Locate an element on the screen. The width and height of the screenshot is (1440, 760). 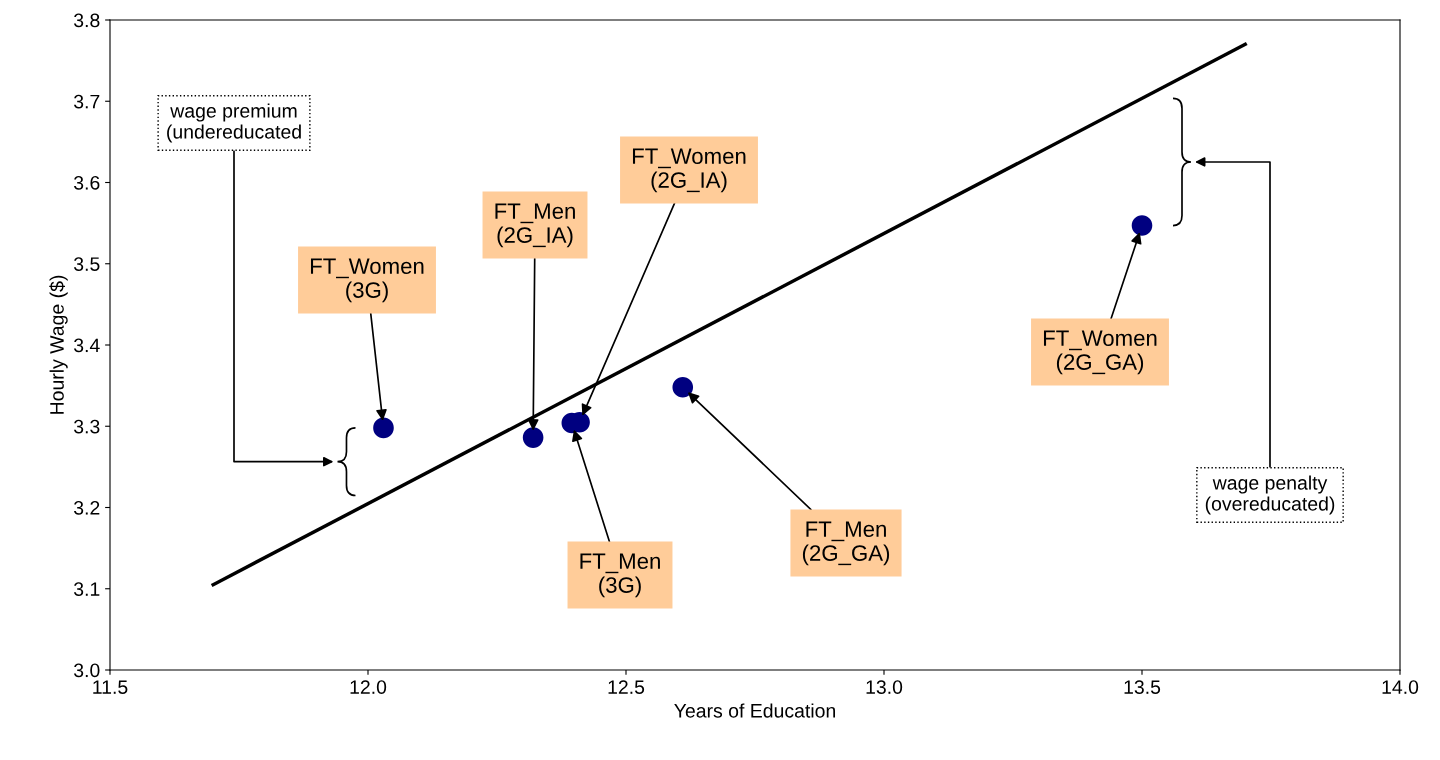
annotation: FT_Men (3G) is located at coordinates (620, 575).